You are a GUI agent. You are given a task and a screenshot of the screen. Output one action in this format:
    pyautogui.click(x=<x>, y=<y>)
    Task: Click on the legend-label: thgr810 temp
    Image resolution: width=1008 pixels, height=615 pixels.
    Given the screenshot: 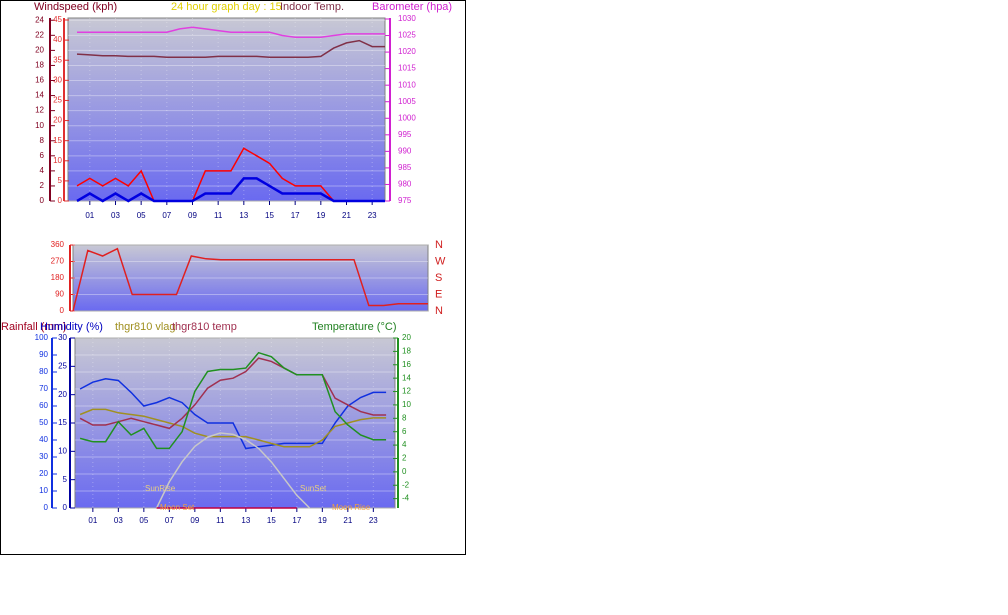 What is the action you would take?
    pyautogui.click(x=204, y=327)
    